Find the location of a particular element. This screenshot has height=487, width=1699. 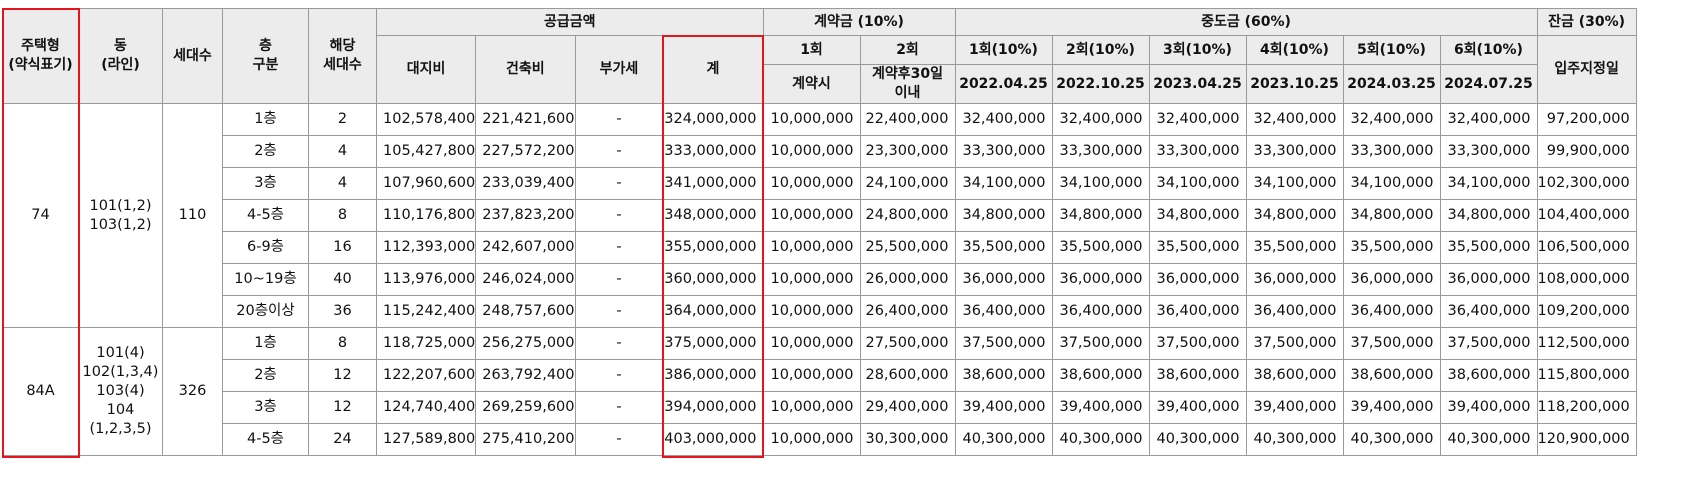

cell-total: 364,000,000 is located at coordinates (713, 311).